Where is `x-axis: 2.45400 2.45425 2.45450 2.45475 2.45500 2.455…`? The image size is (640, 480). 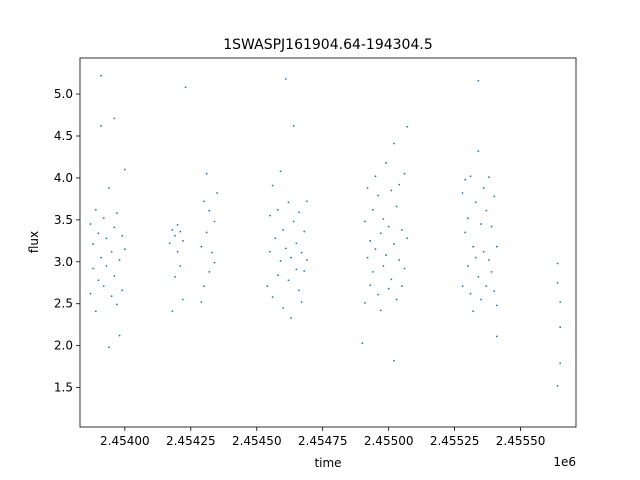 x-axis: 2.45400 2.45425 2.45450 2.45475 2.45500 2.455… is located at coordinates (322, 437).